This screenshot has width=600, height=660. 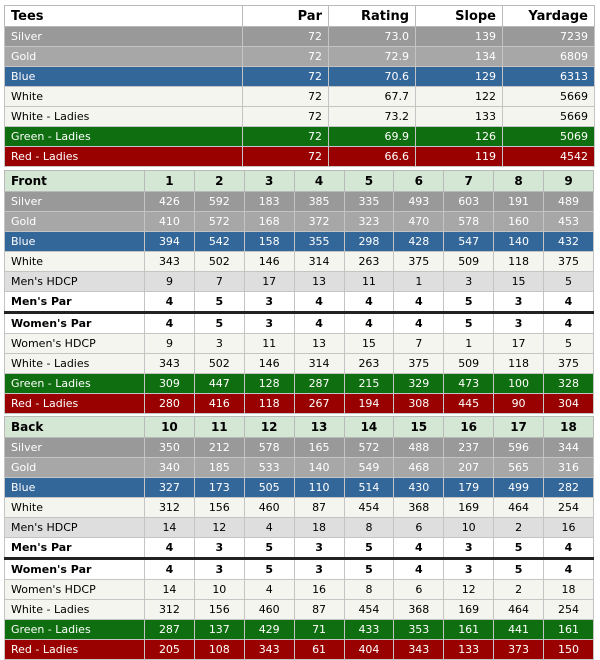 I want to click on table-cell: 309, so click(x=169, y=383).